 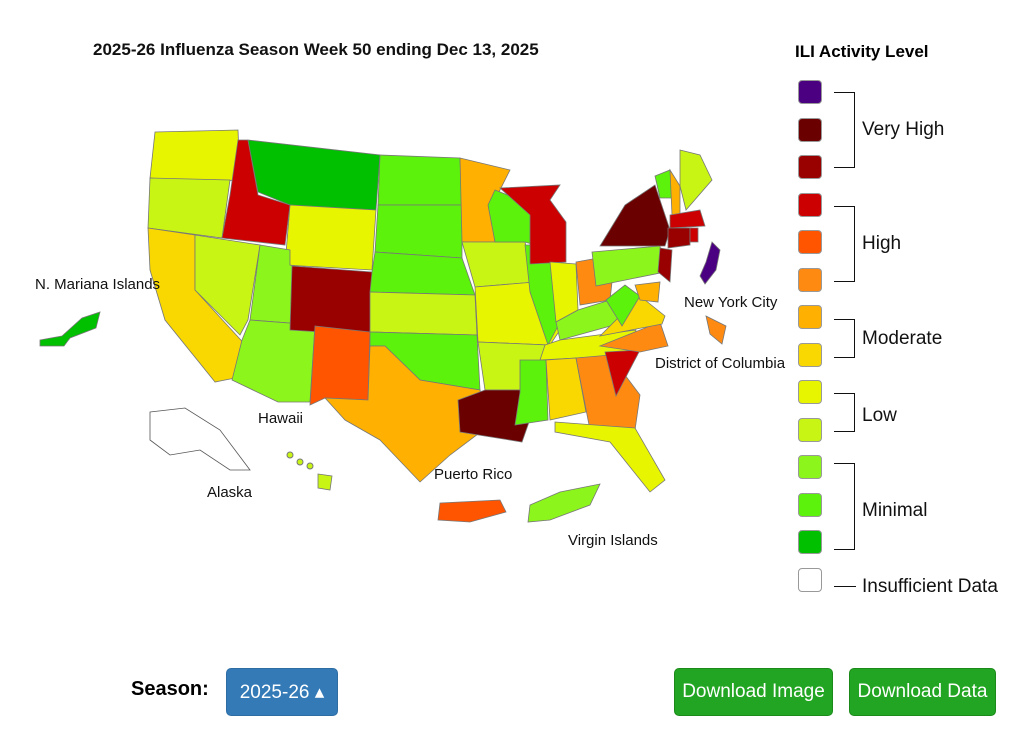 I want to click on region-ma, so click(x=687, y=219).